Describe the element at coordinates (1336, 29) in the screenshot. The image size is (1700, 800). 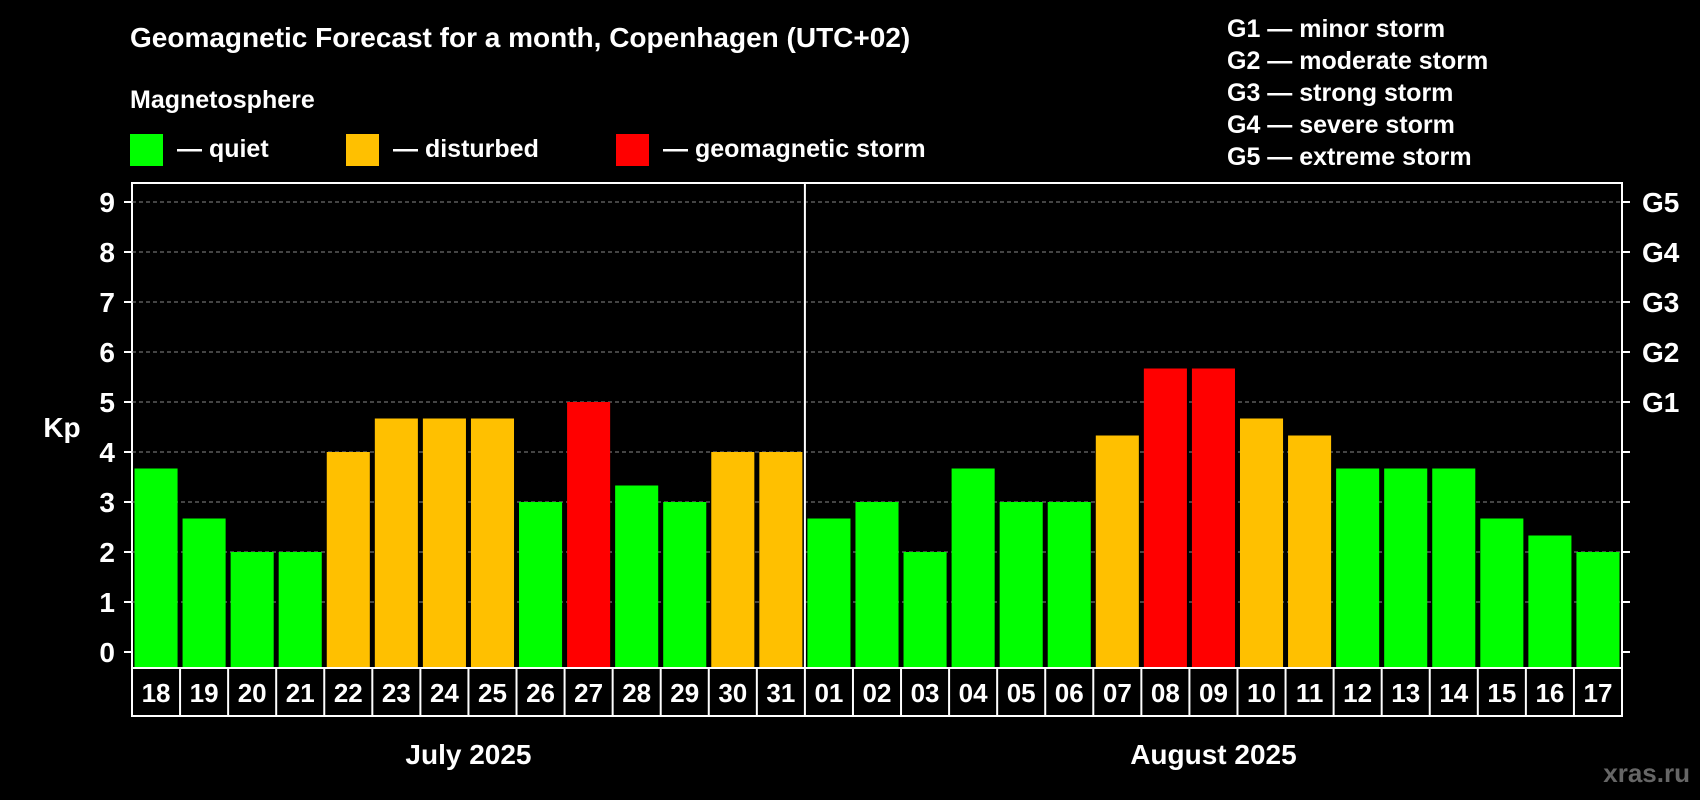
I see `storm-scale-item-0: G1 — minor storm` at that location.